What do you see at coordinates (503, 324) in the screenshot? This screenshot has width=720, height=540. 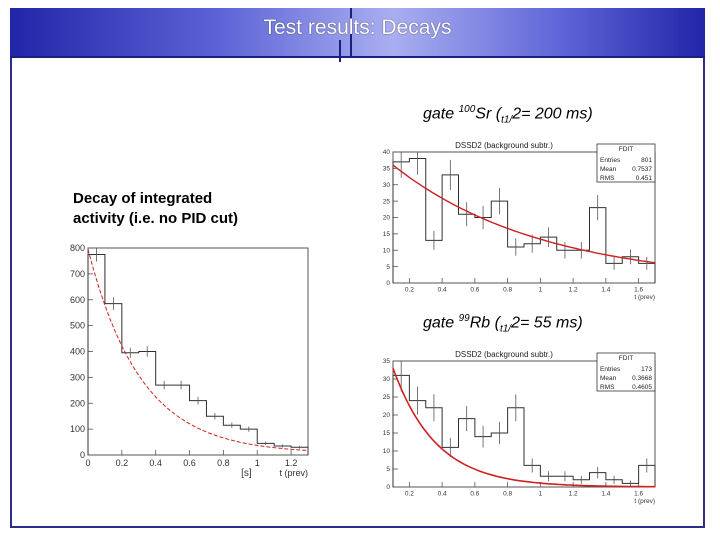 I see `gate-rb-label: gate 99Rb (t1/2= 55 ms)` at bounding box center [503, 324].